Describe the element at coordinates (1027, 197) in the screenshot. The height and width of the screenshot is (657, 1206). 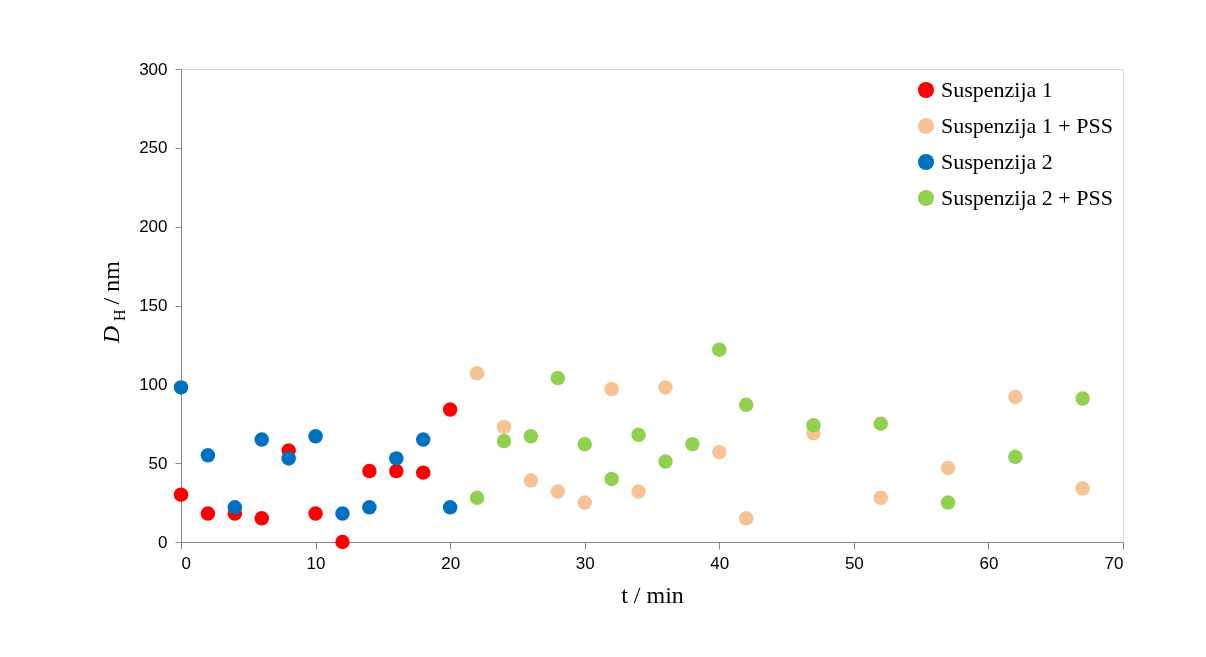
I see `legend-label: Suspenzija 2 + PSS` at that location.